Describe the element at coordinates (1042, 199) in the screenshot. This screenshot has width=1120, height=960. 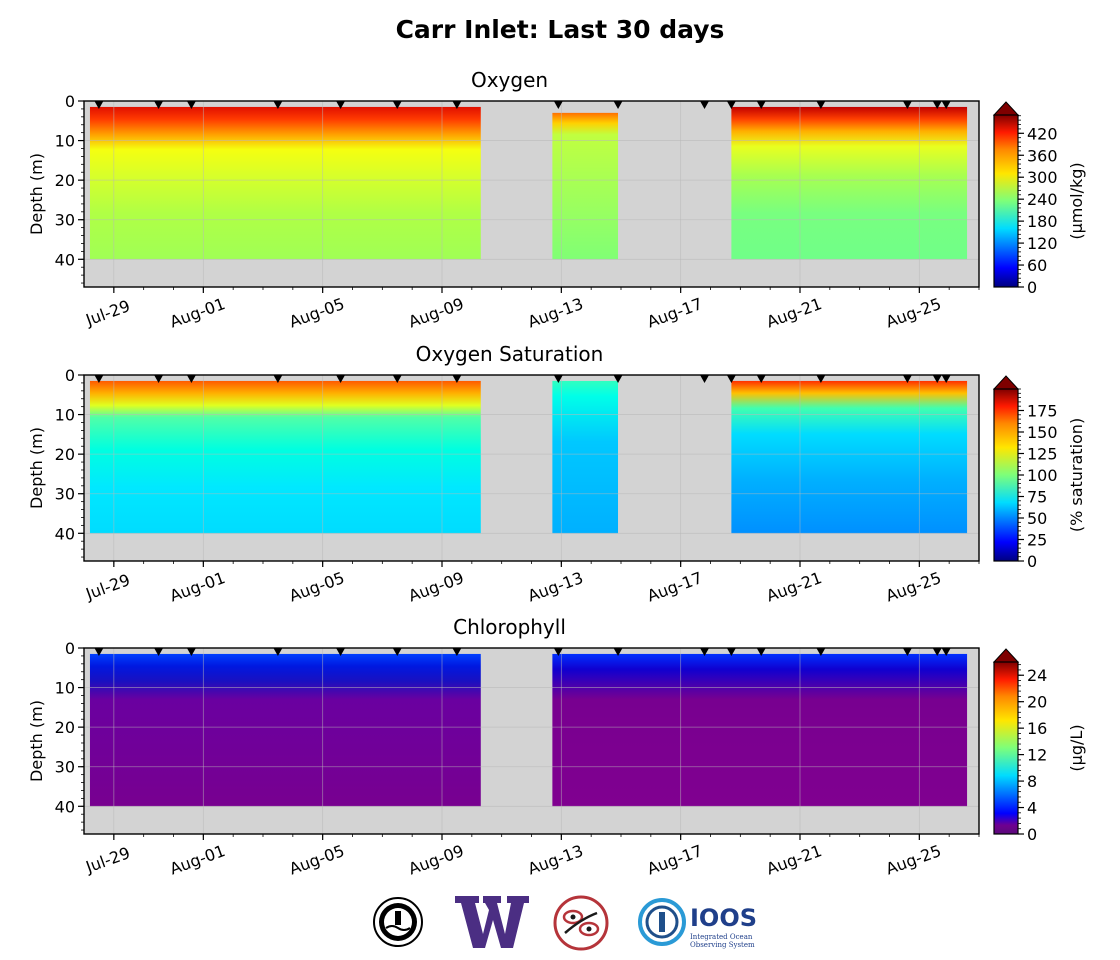
I see `colorbar-tick-label: 240` at that location.